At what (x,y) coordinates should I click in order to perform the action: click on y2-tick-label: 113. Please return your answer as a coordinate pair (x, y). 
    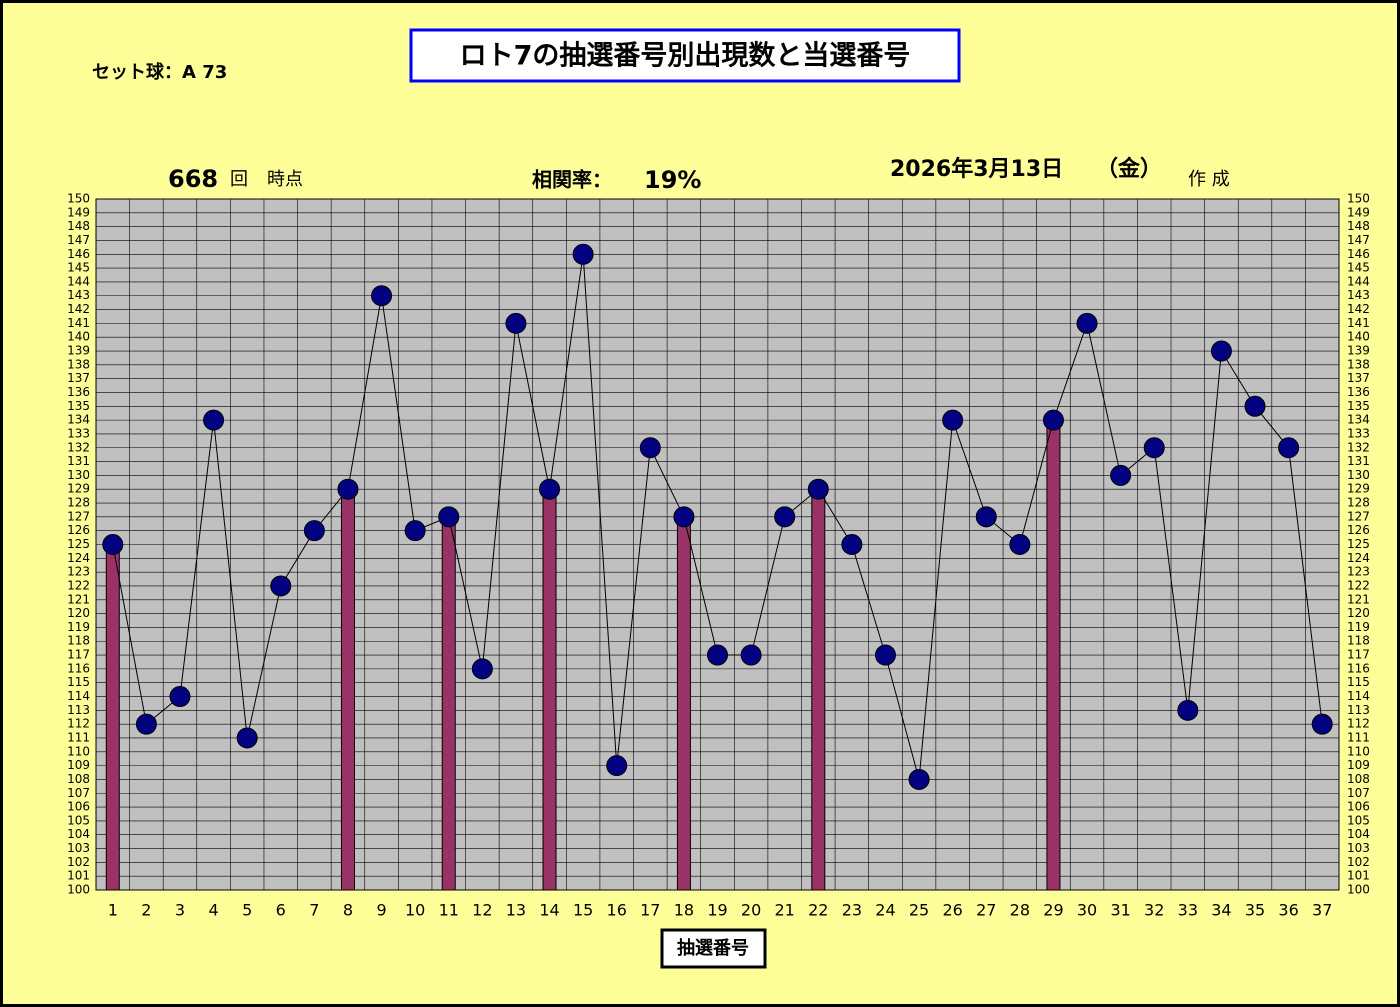
    Looking at the image, I should click on (1358, 710).